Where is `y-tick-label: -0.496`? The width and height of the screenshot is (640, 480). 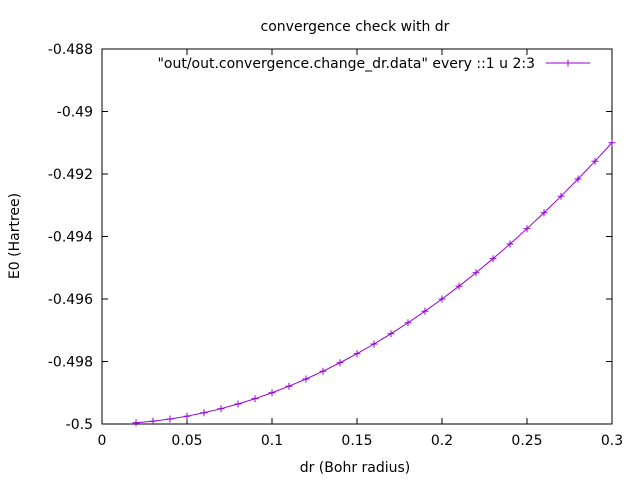
y-tick-label: -0.496 is located at coordinates (70, 300).